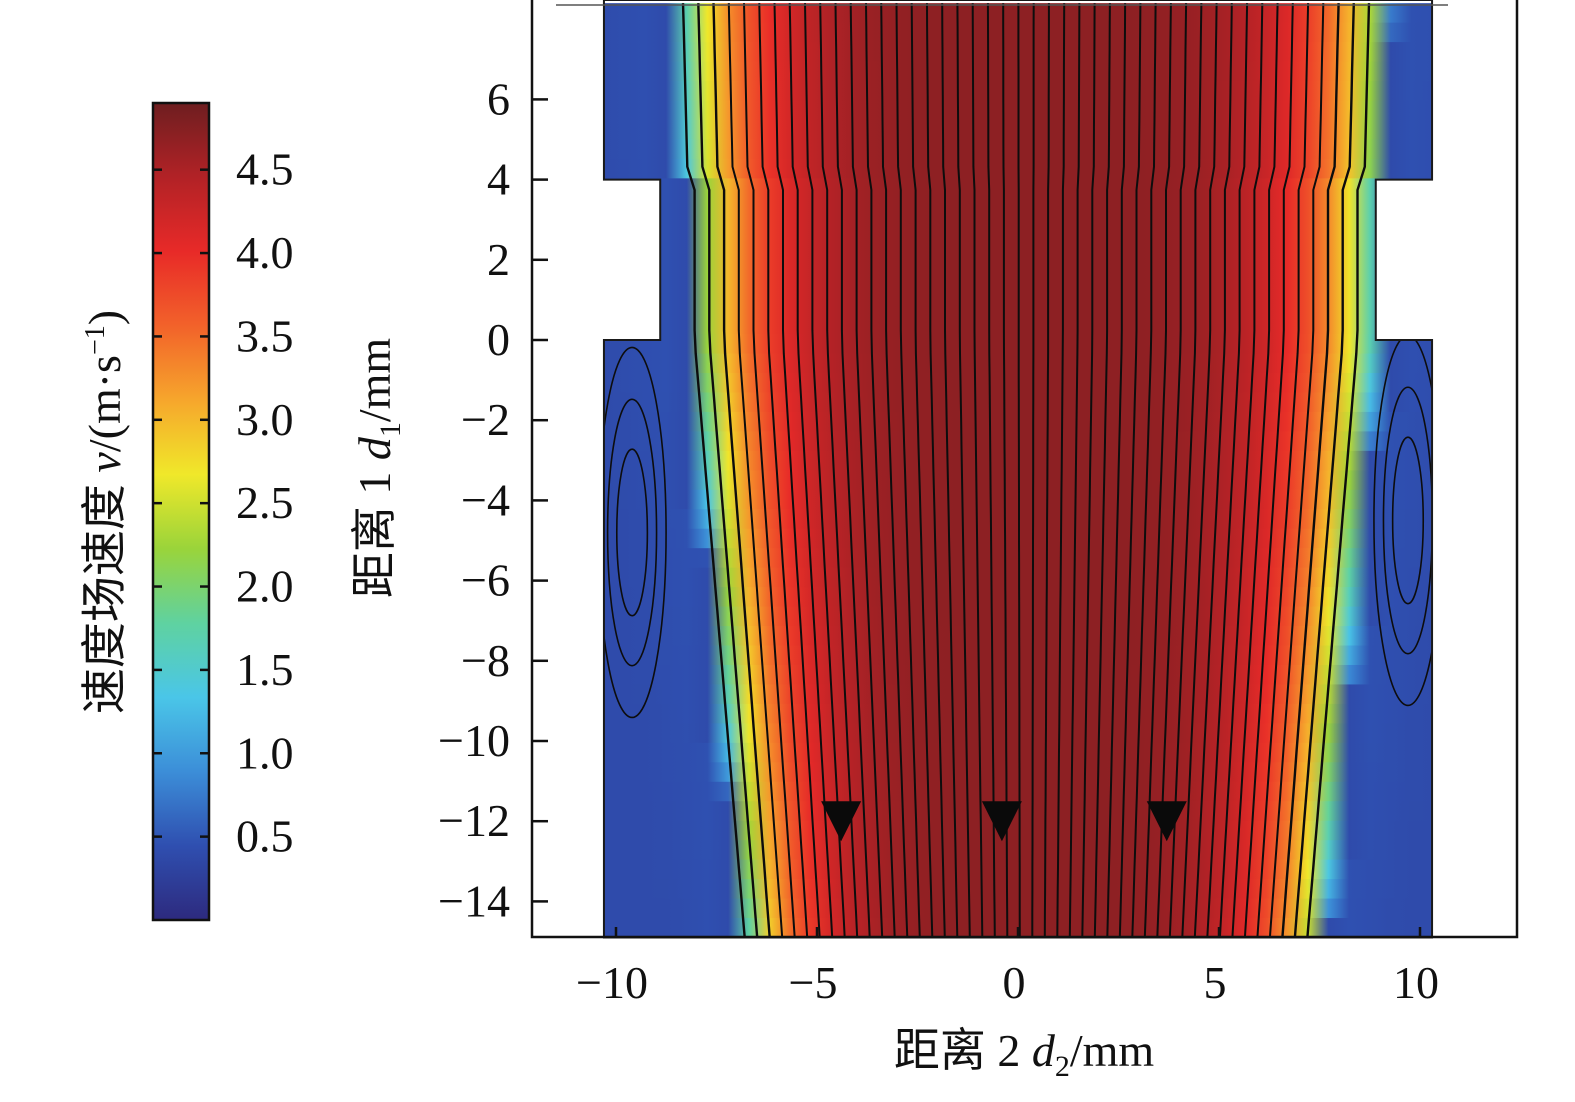  I want to click on y-tick-label: −10, so click(474, 740).